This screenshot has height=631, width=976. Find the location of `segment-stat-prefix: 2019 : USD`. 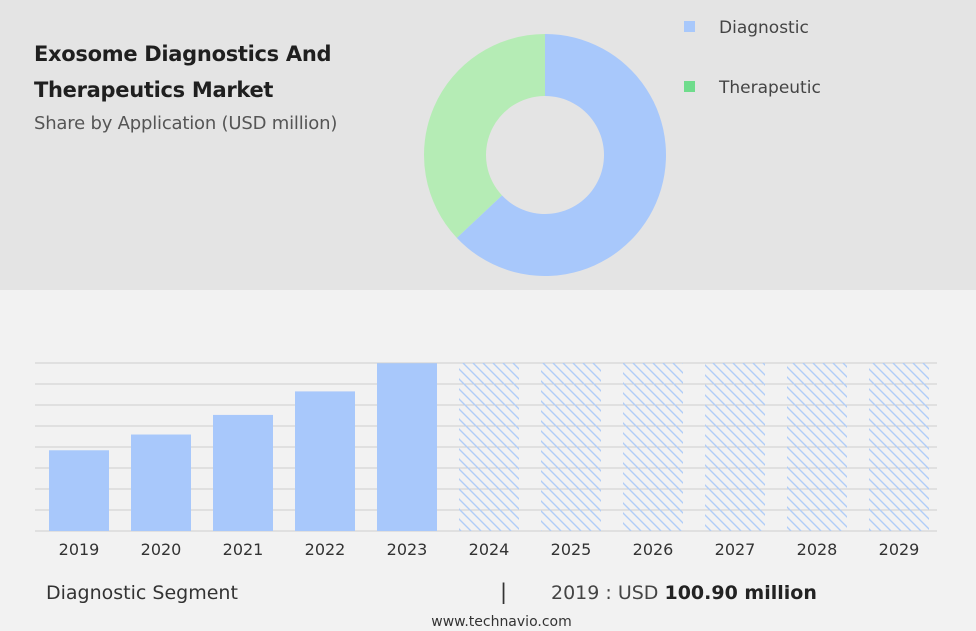

segment-stat-prefix: 2019 : USD is located at coordinates (608, 593).